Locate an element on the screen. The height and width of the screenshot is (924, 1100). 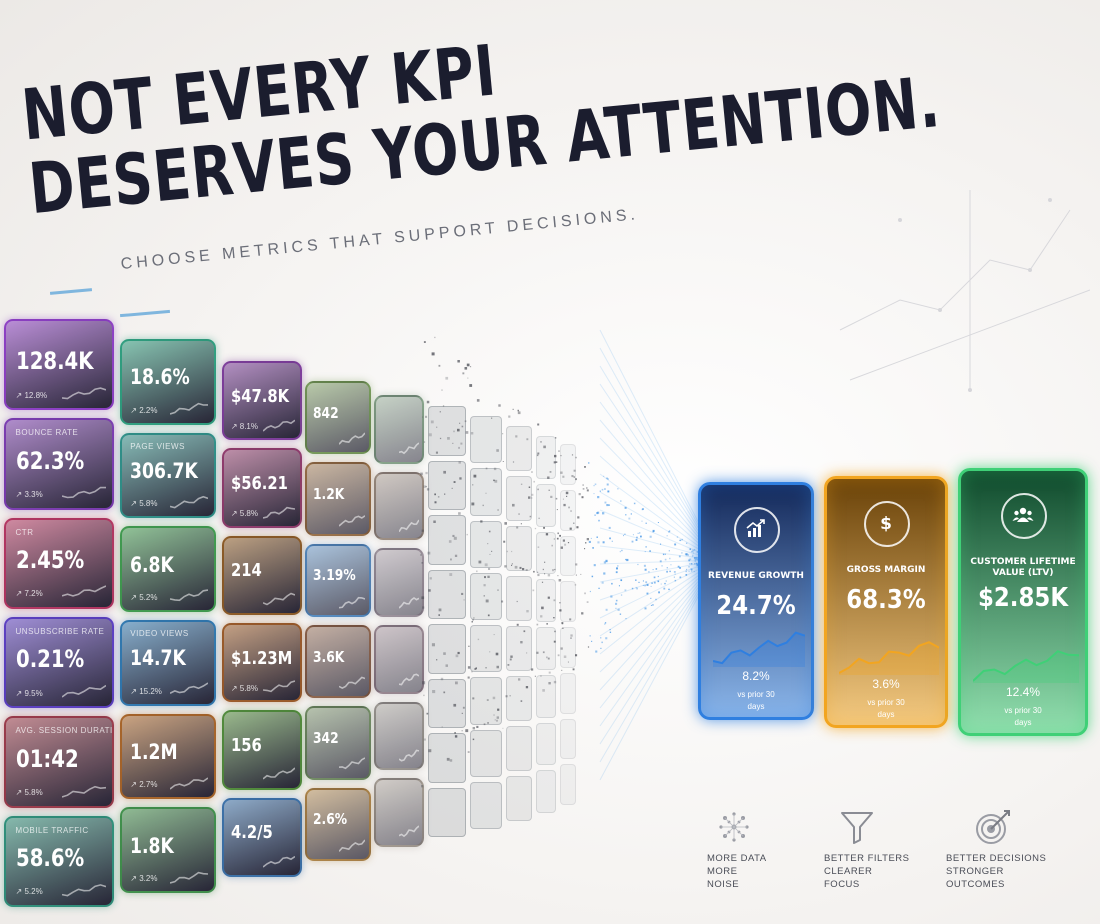
feature-line: MORE DATA is located at coordinates (737, 858).